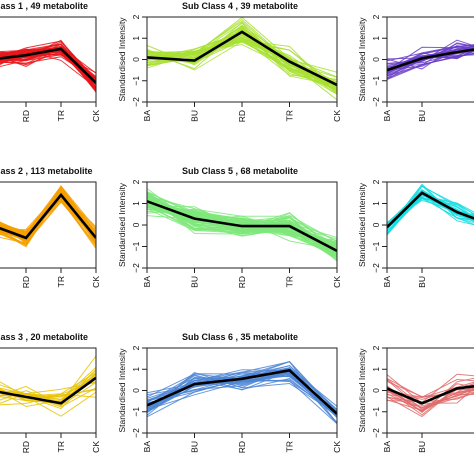  Describe the element at coordinates (240, 6) in the screenshot. I see `panel-title: Sub Class 4 , 39 metabolite` at that location.